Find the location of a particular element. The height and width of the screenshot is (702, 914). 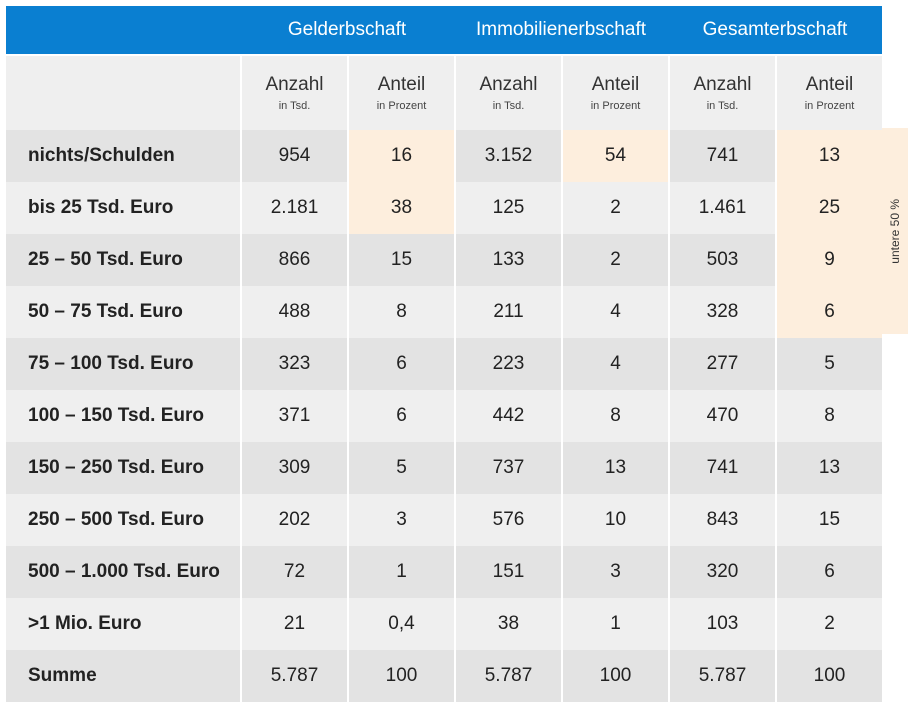

table-cell: 125 is located at coordinates (507, 208).